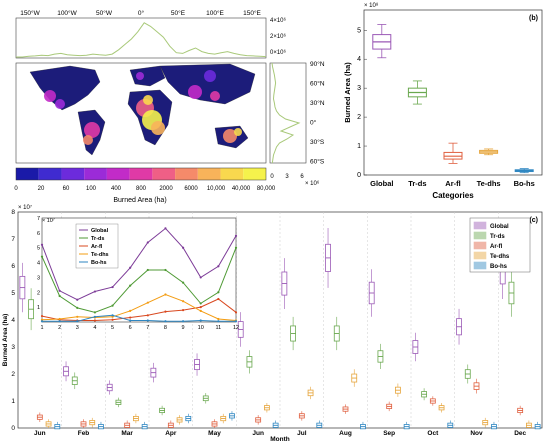 The width and height of the screenshot is (550, 445). What do you see at coordinates (520, 433) in the screenshot?
I see `panel-c-xtick: Dec` at bounding box center [520, 433].